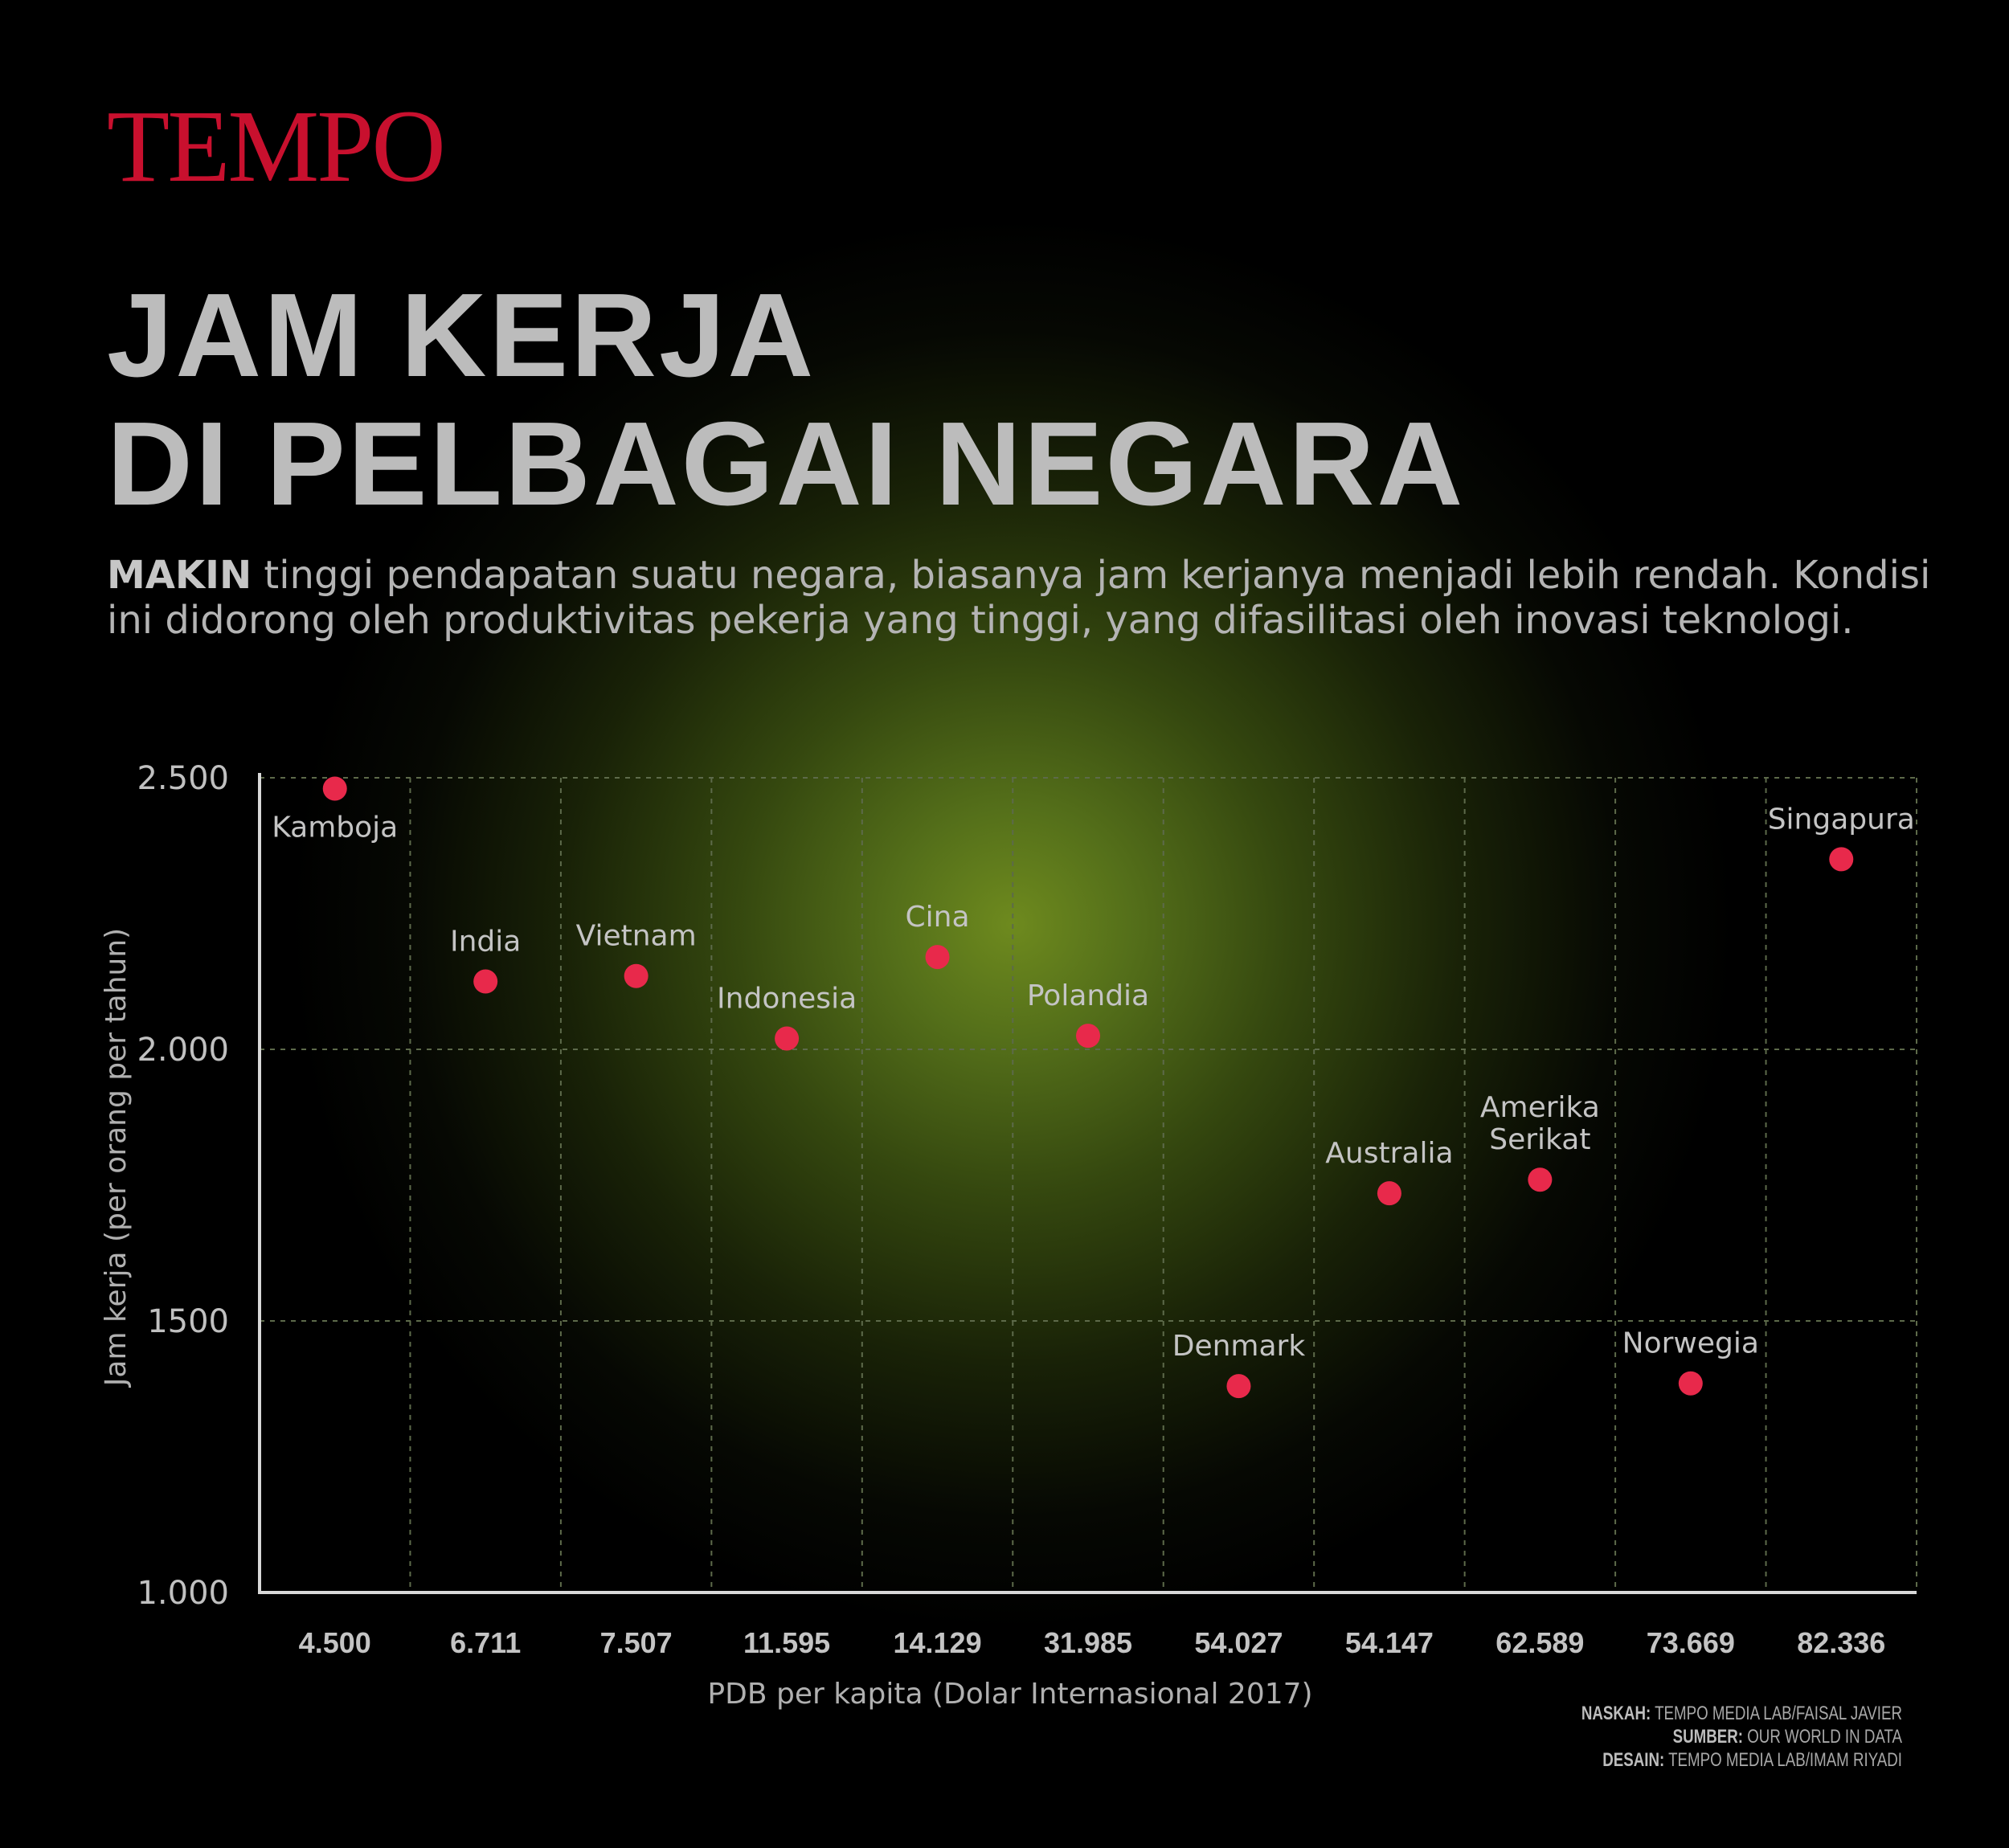 The height and width of the screenshot is (1848, 2009). I want to click on data-point-label: Indonesia, so click(787, 998).